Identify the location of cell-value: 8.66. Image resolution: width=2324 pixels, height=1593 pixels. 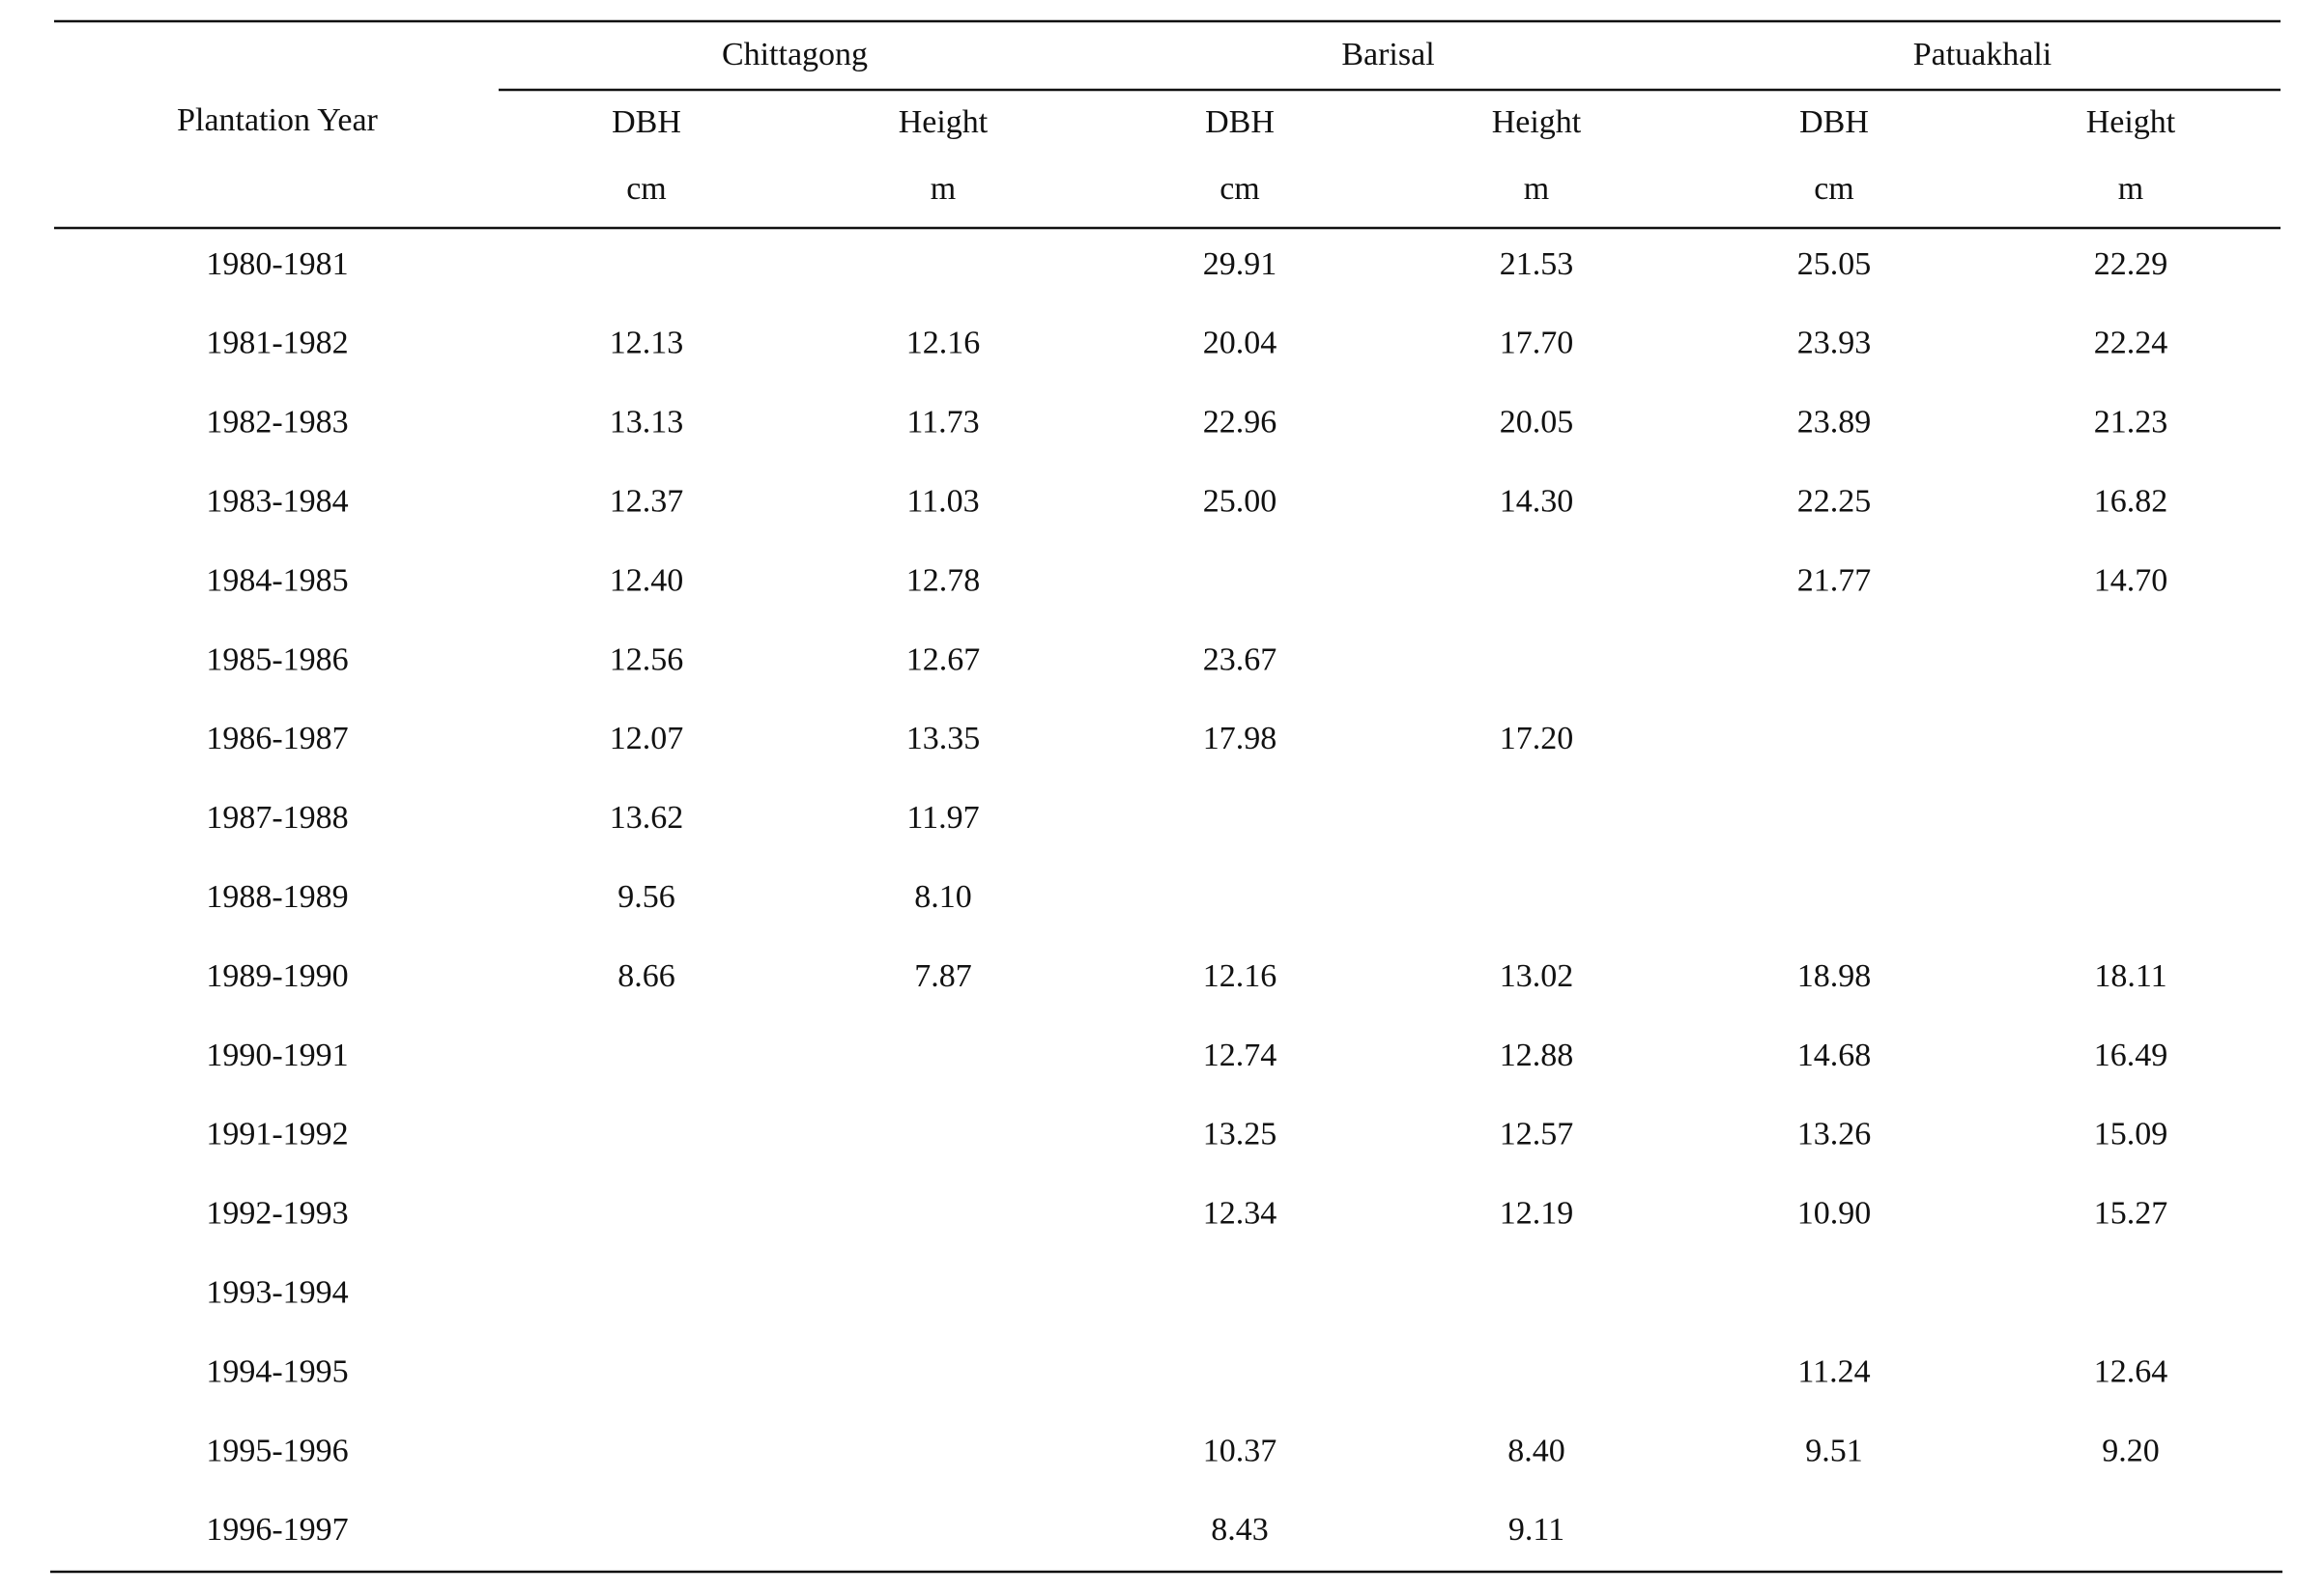
(646, 976).